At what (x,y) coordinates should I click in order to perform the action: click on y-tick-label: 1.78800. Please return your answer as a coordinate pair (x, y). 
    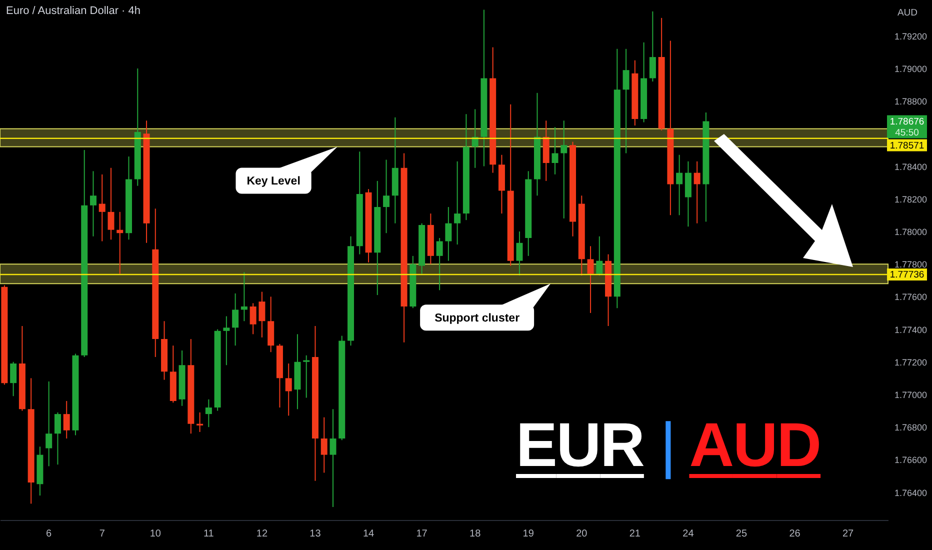
    Looking at the image, I should click on (911, 101).